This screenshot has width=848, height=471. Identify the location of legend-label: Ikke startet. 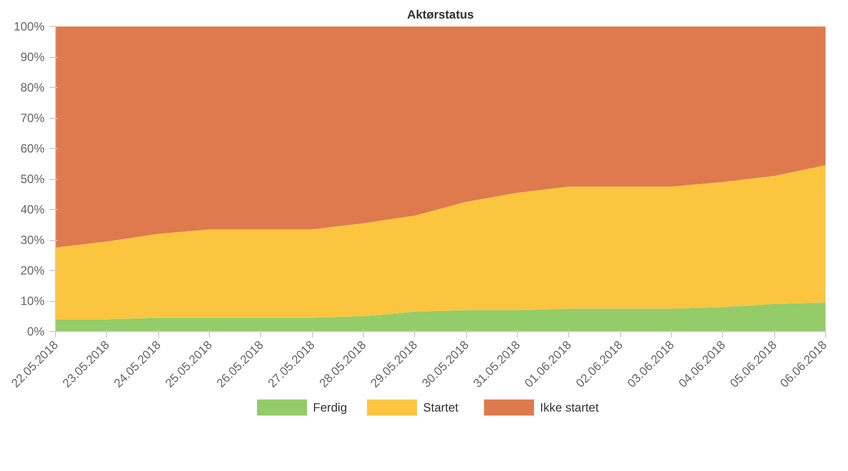
(570, 407).